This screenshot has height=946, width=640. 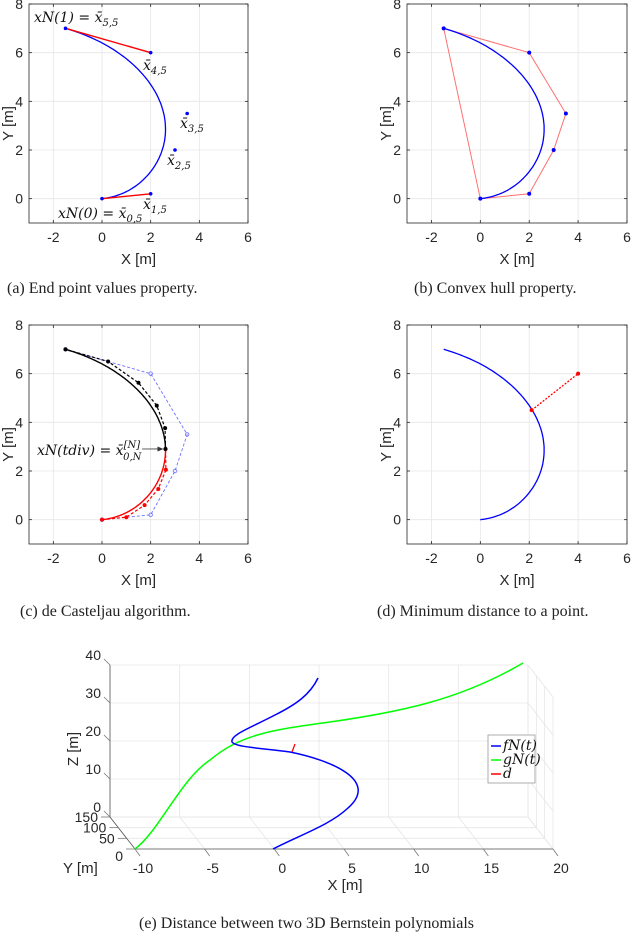 What do you see at coordinates (108, 40) in the screenshot?
I see `end-tangent-line` at bounding box center [108, 40].